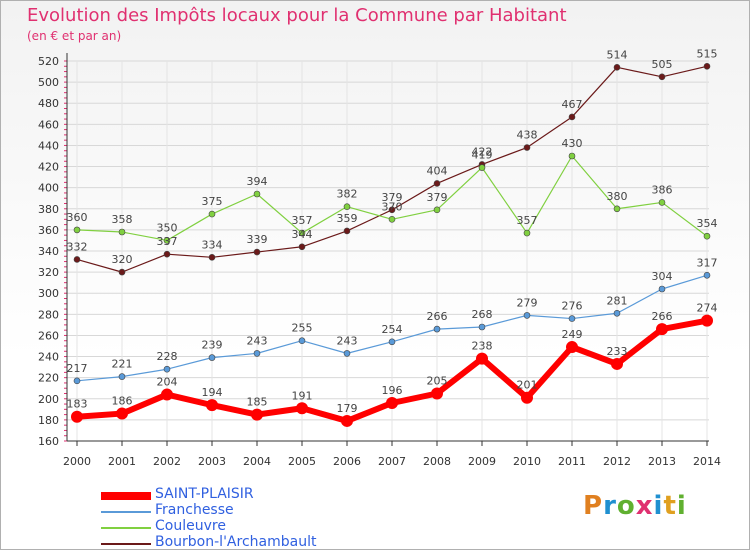  I want to click on x-tick-label: 2007, so click(392, 461).